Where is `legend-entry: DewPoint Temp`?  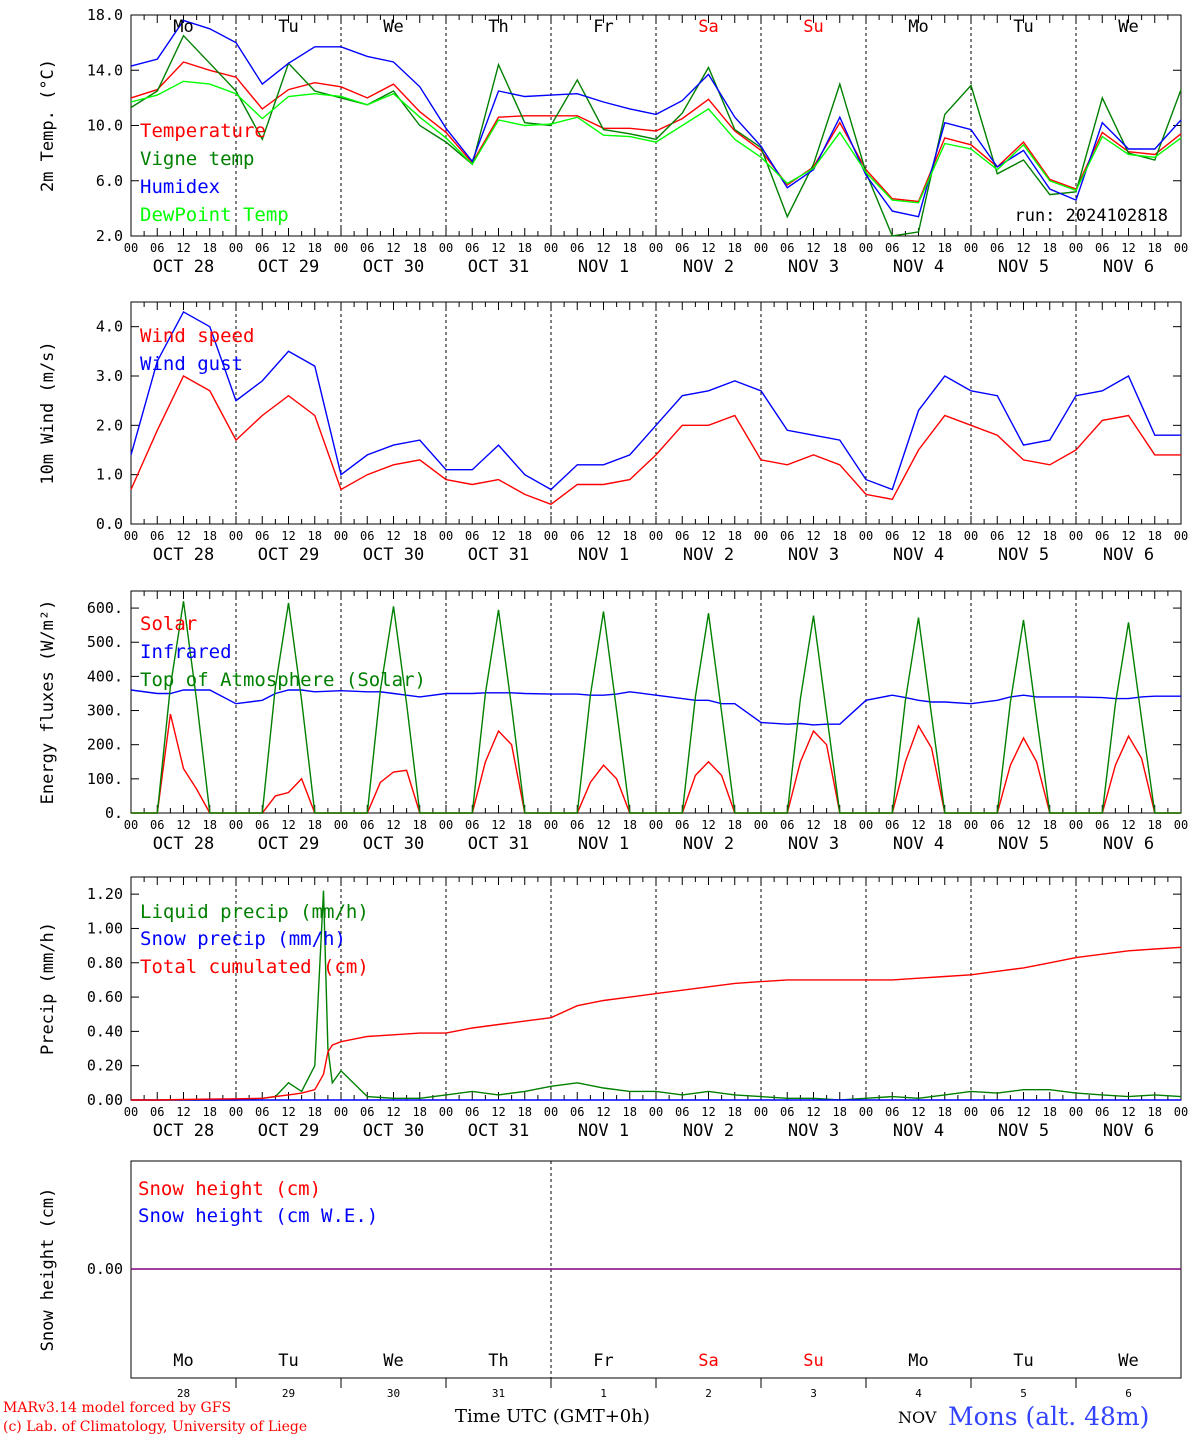
legend-entry: DewPoint Temp is located at coordinates (214, 215).